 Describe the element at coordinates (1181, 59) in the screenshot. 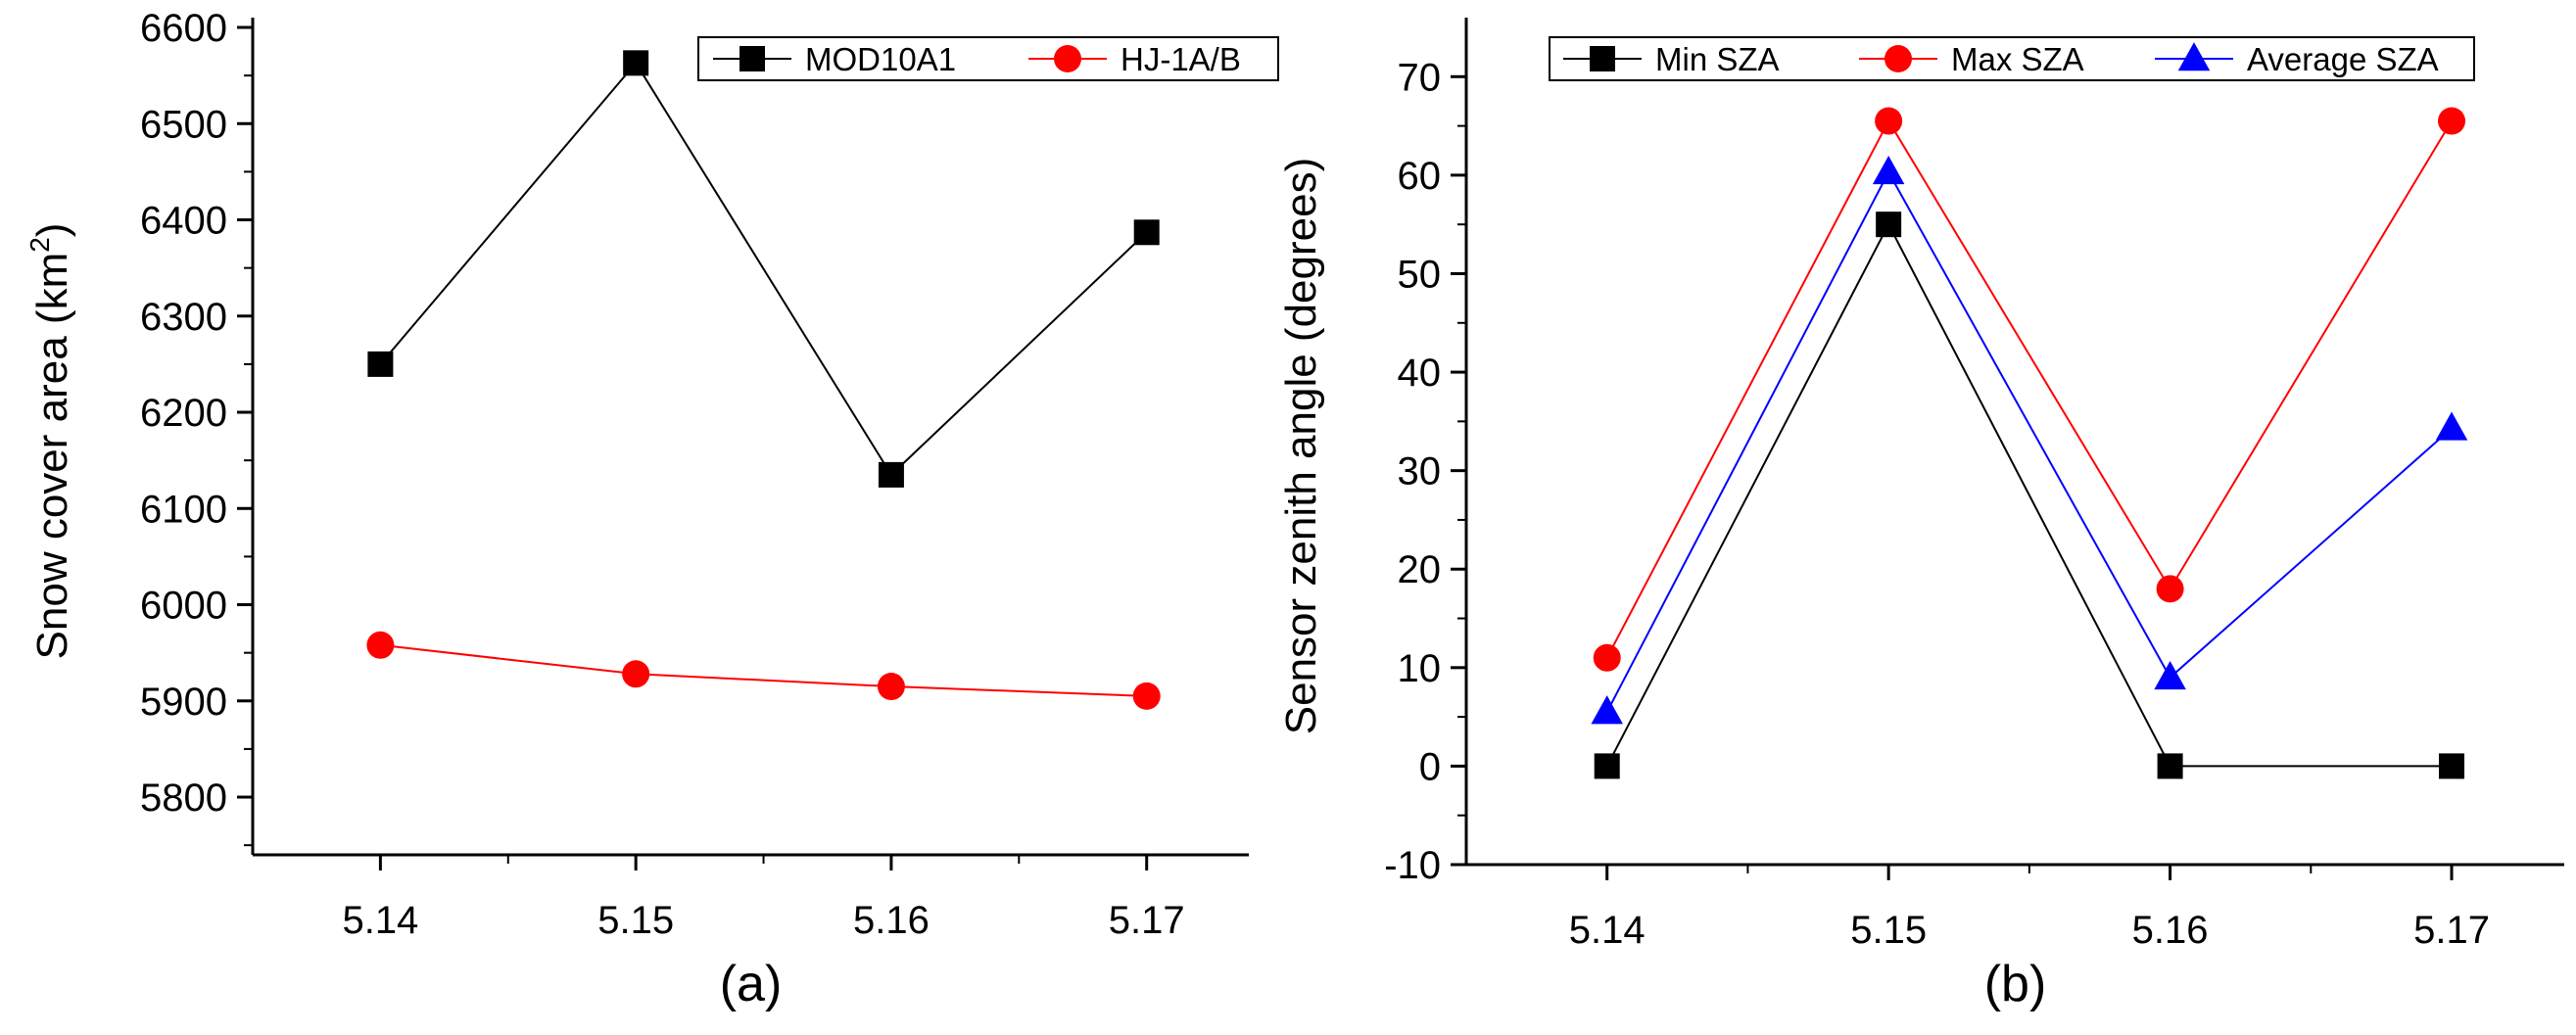

I see `legend-label: HJ-1A/B` at that location.